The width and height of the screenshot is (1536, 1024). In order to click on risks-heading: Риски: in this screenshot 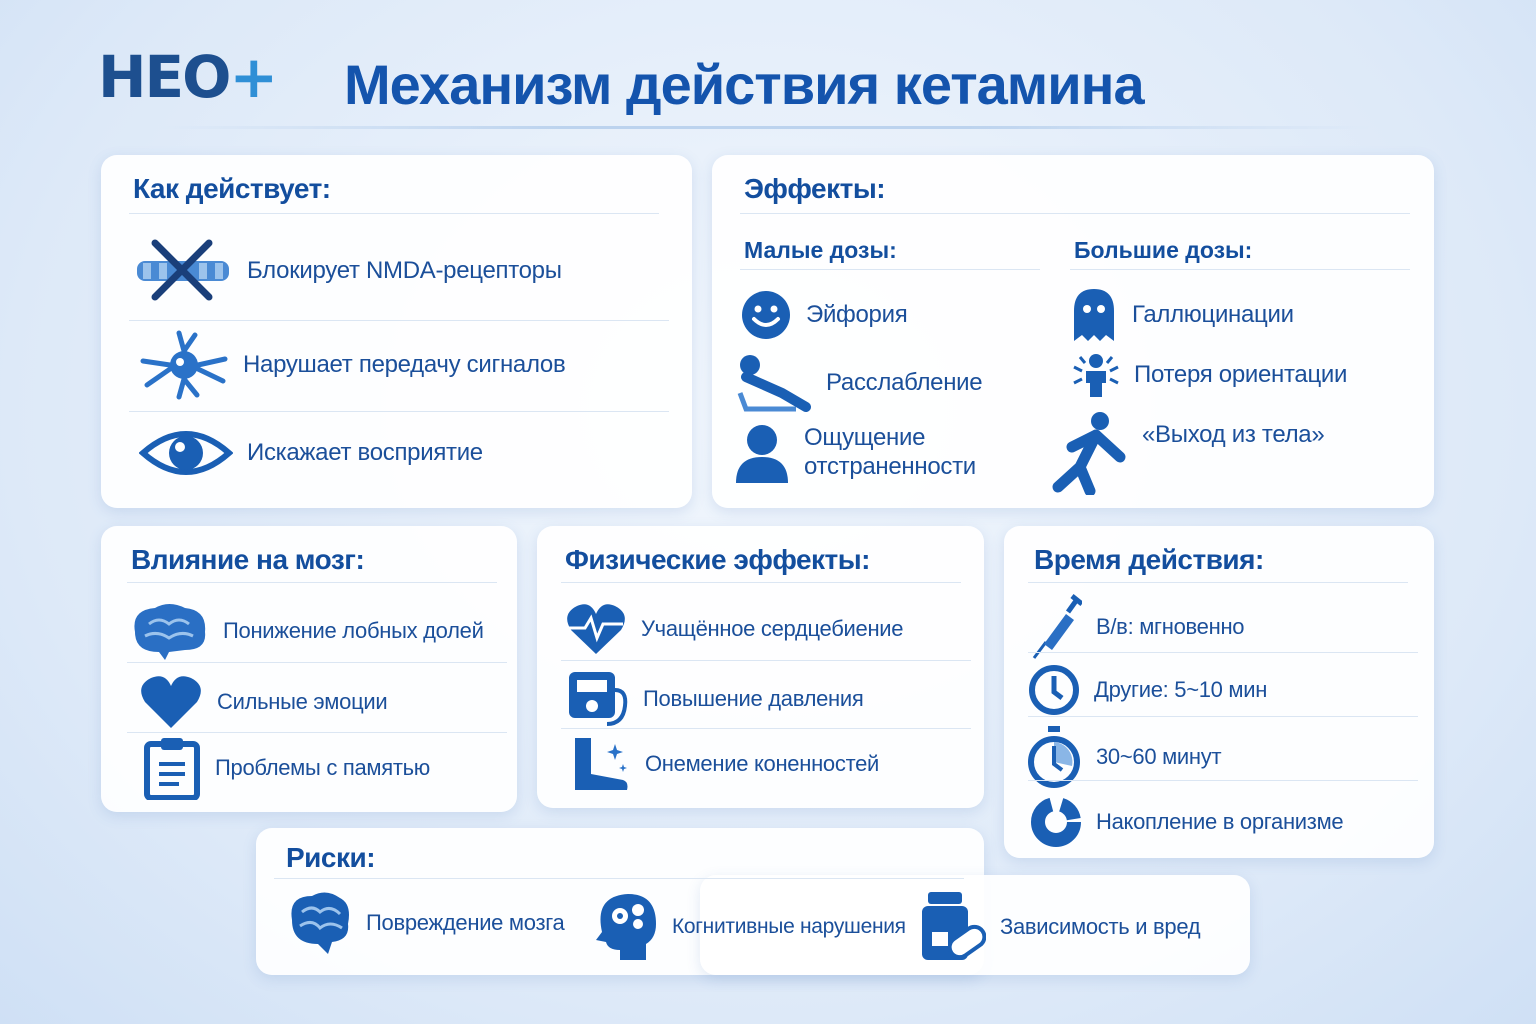, I will do `click(331, 857)`.